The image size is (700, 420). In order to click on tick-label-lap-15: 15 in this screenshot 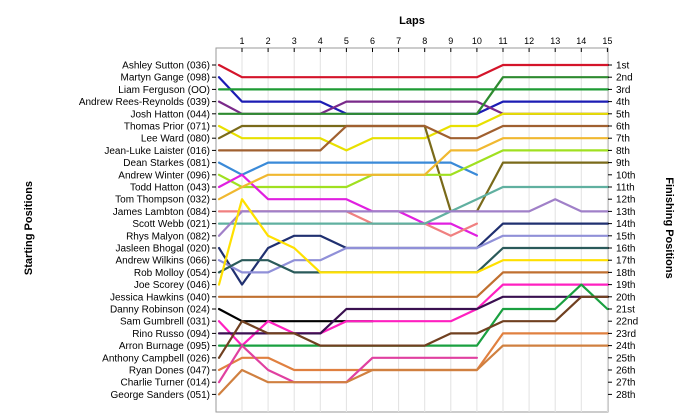, I will do `click(607, 41)`.